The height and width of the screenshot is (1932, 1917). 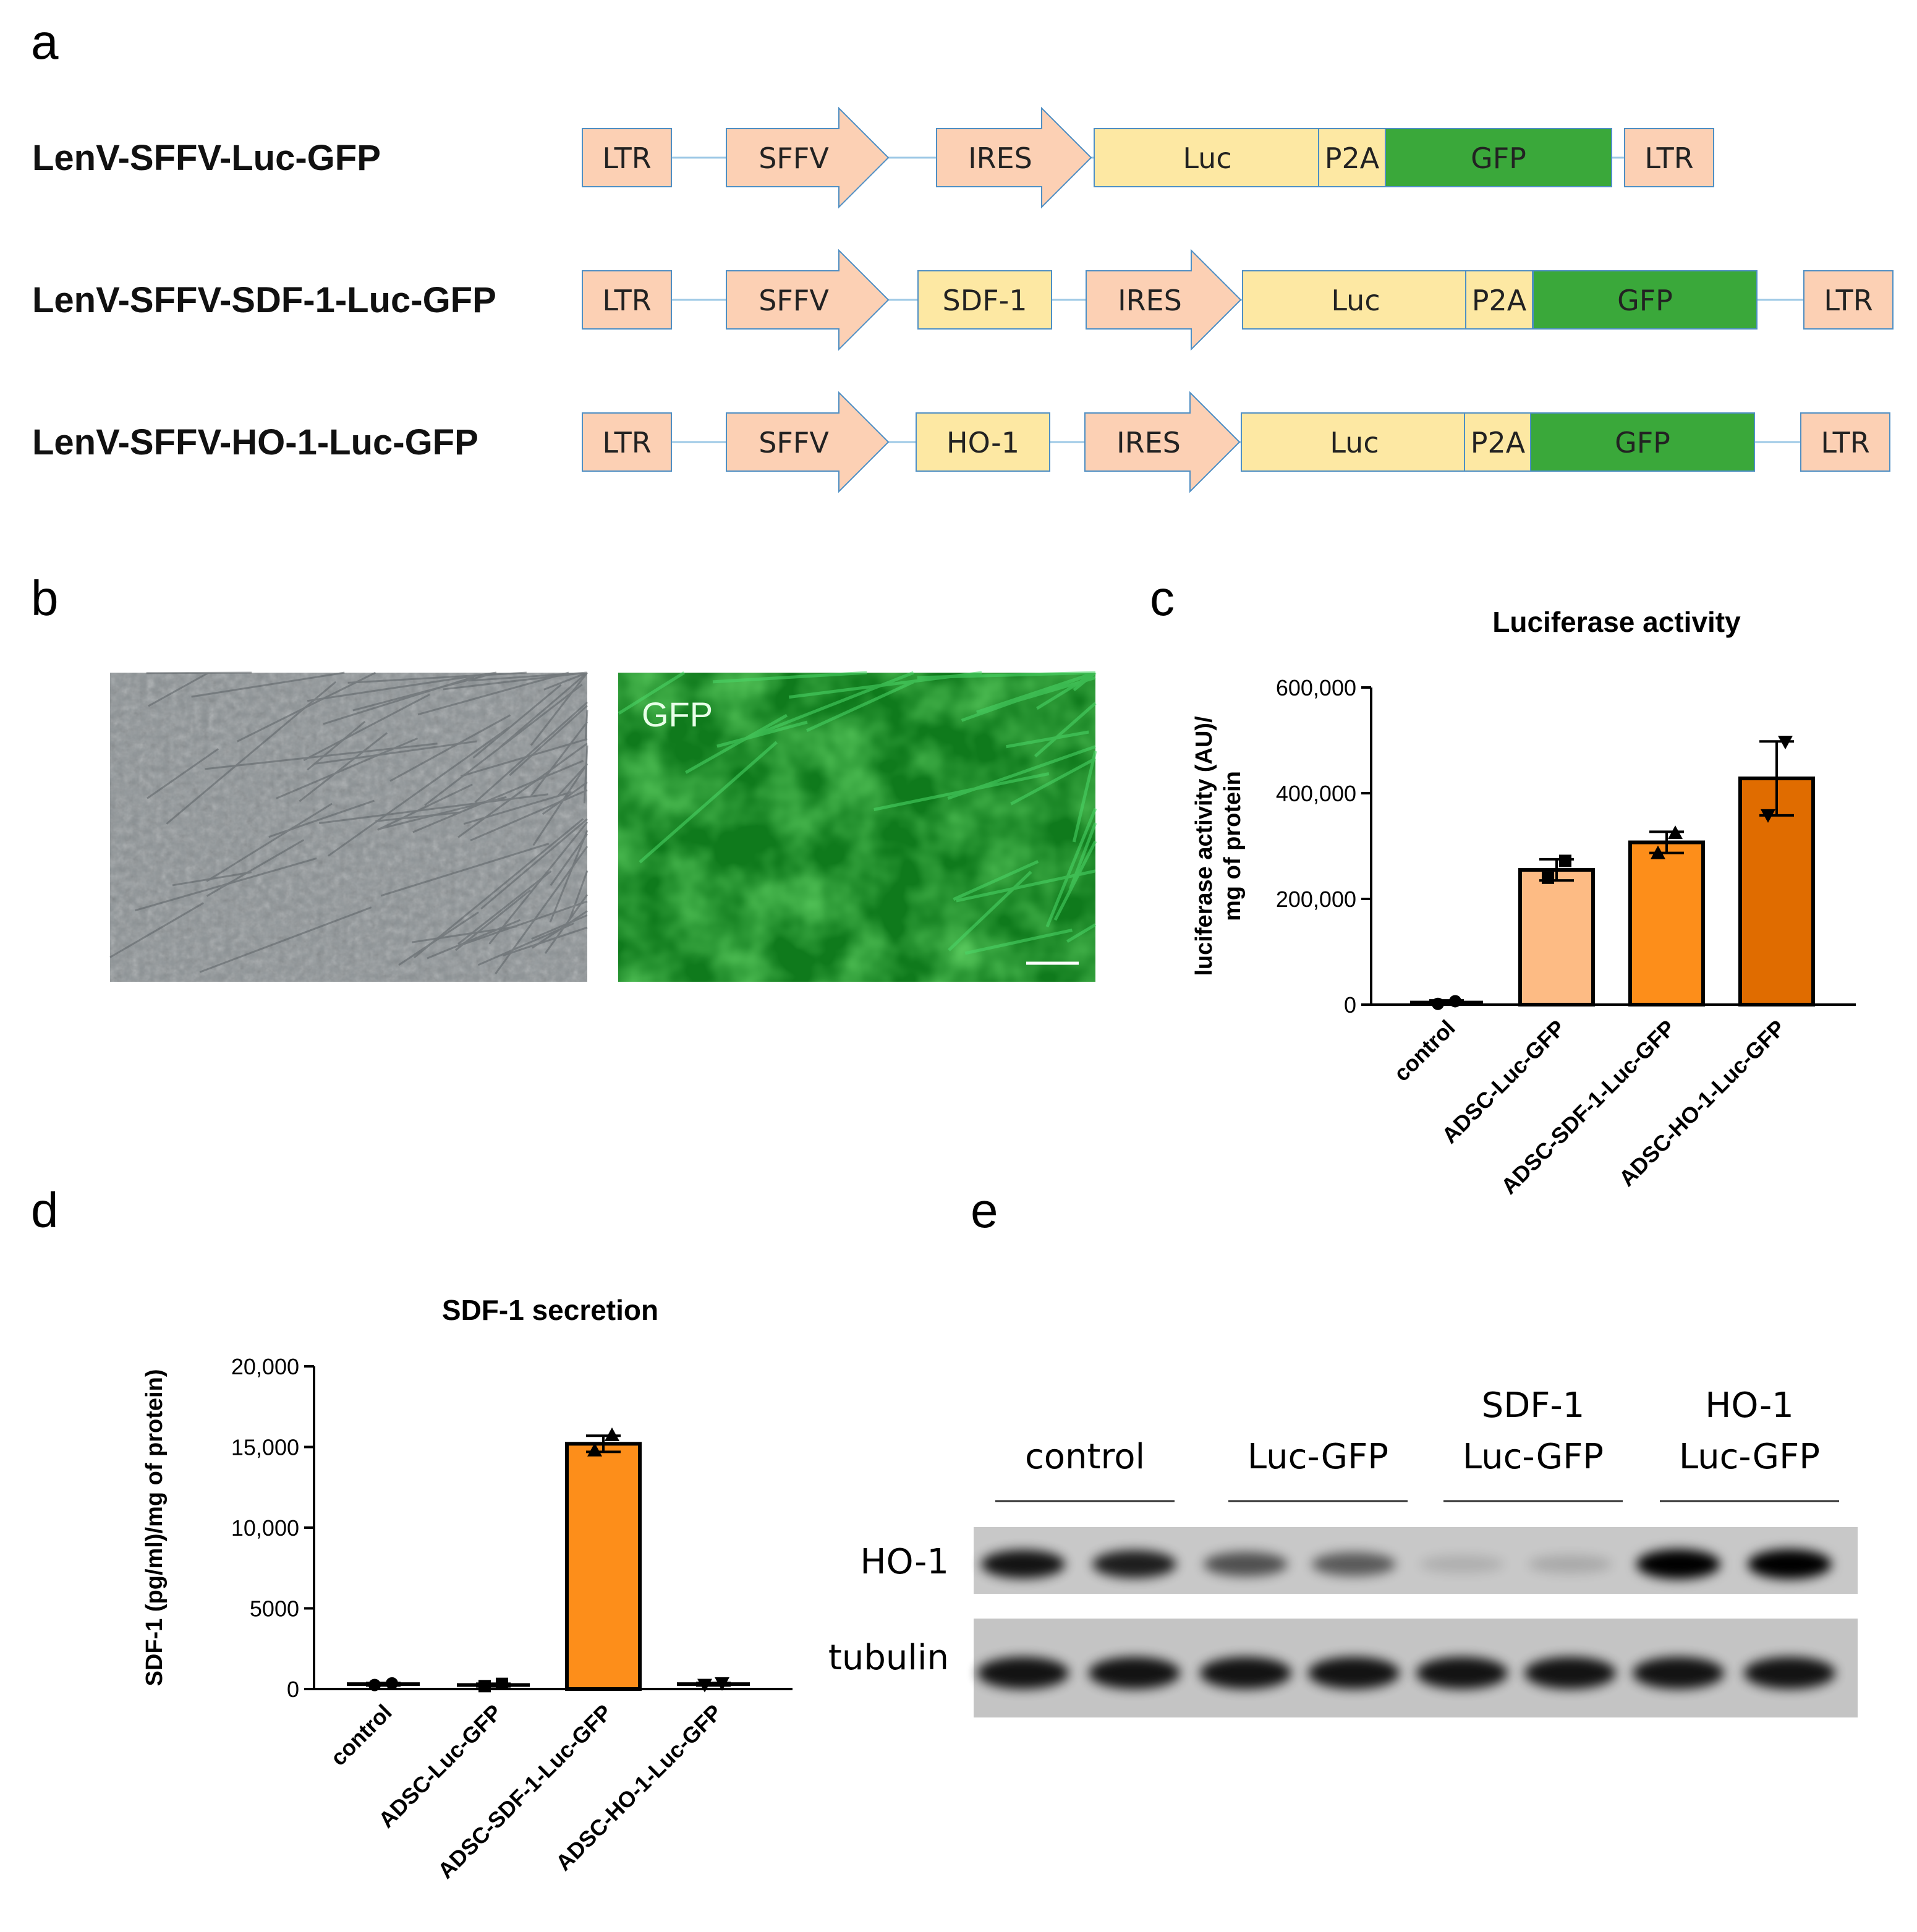 What do you see at coordinates (904, 1562) in the screenshot?
I see `row-label-ho1: HO-1` at bounding box center [904, 1562].